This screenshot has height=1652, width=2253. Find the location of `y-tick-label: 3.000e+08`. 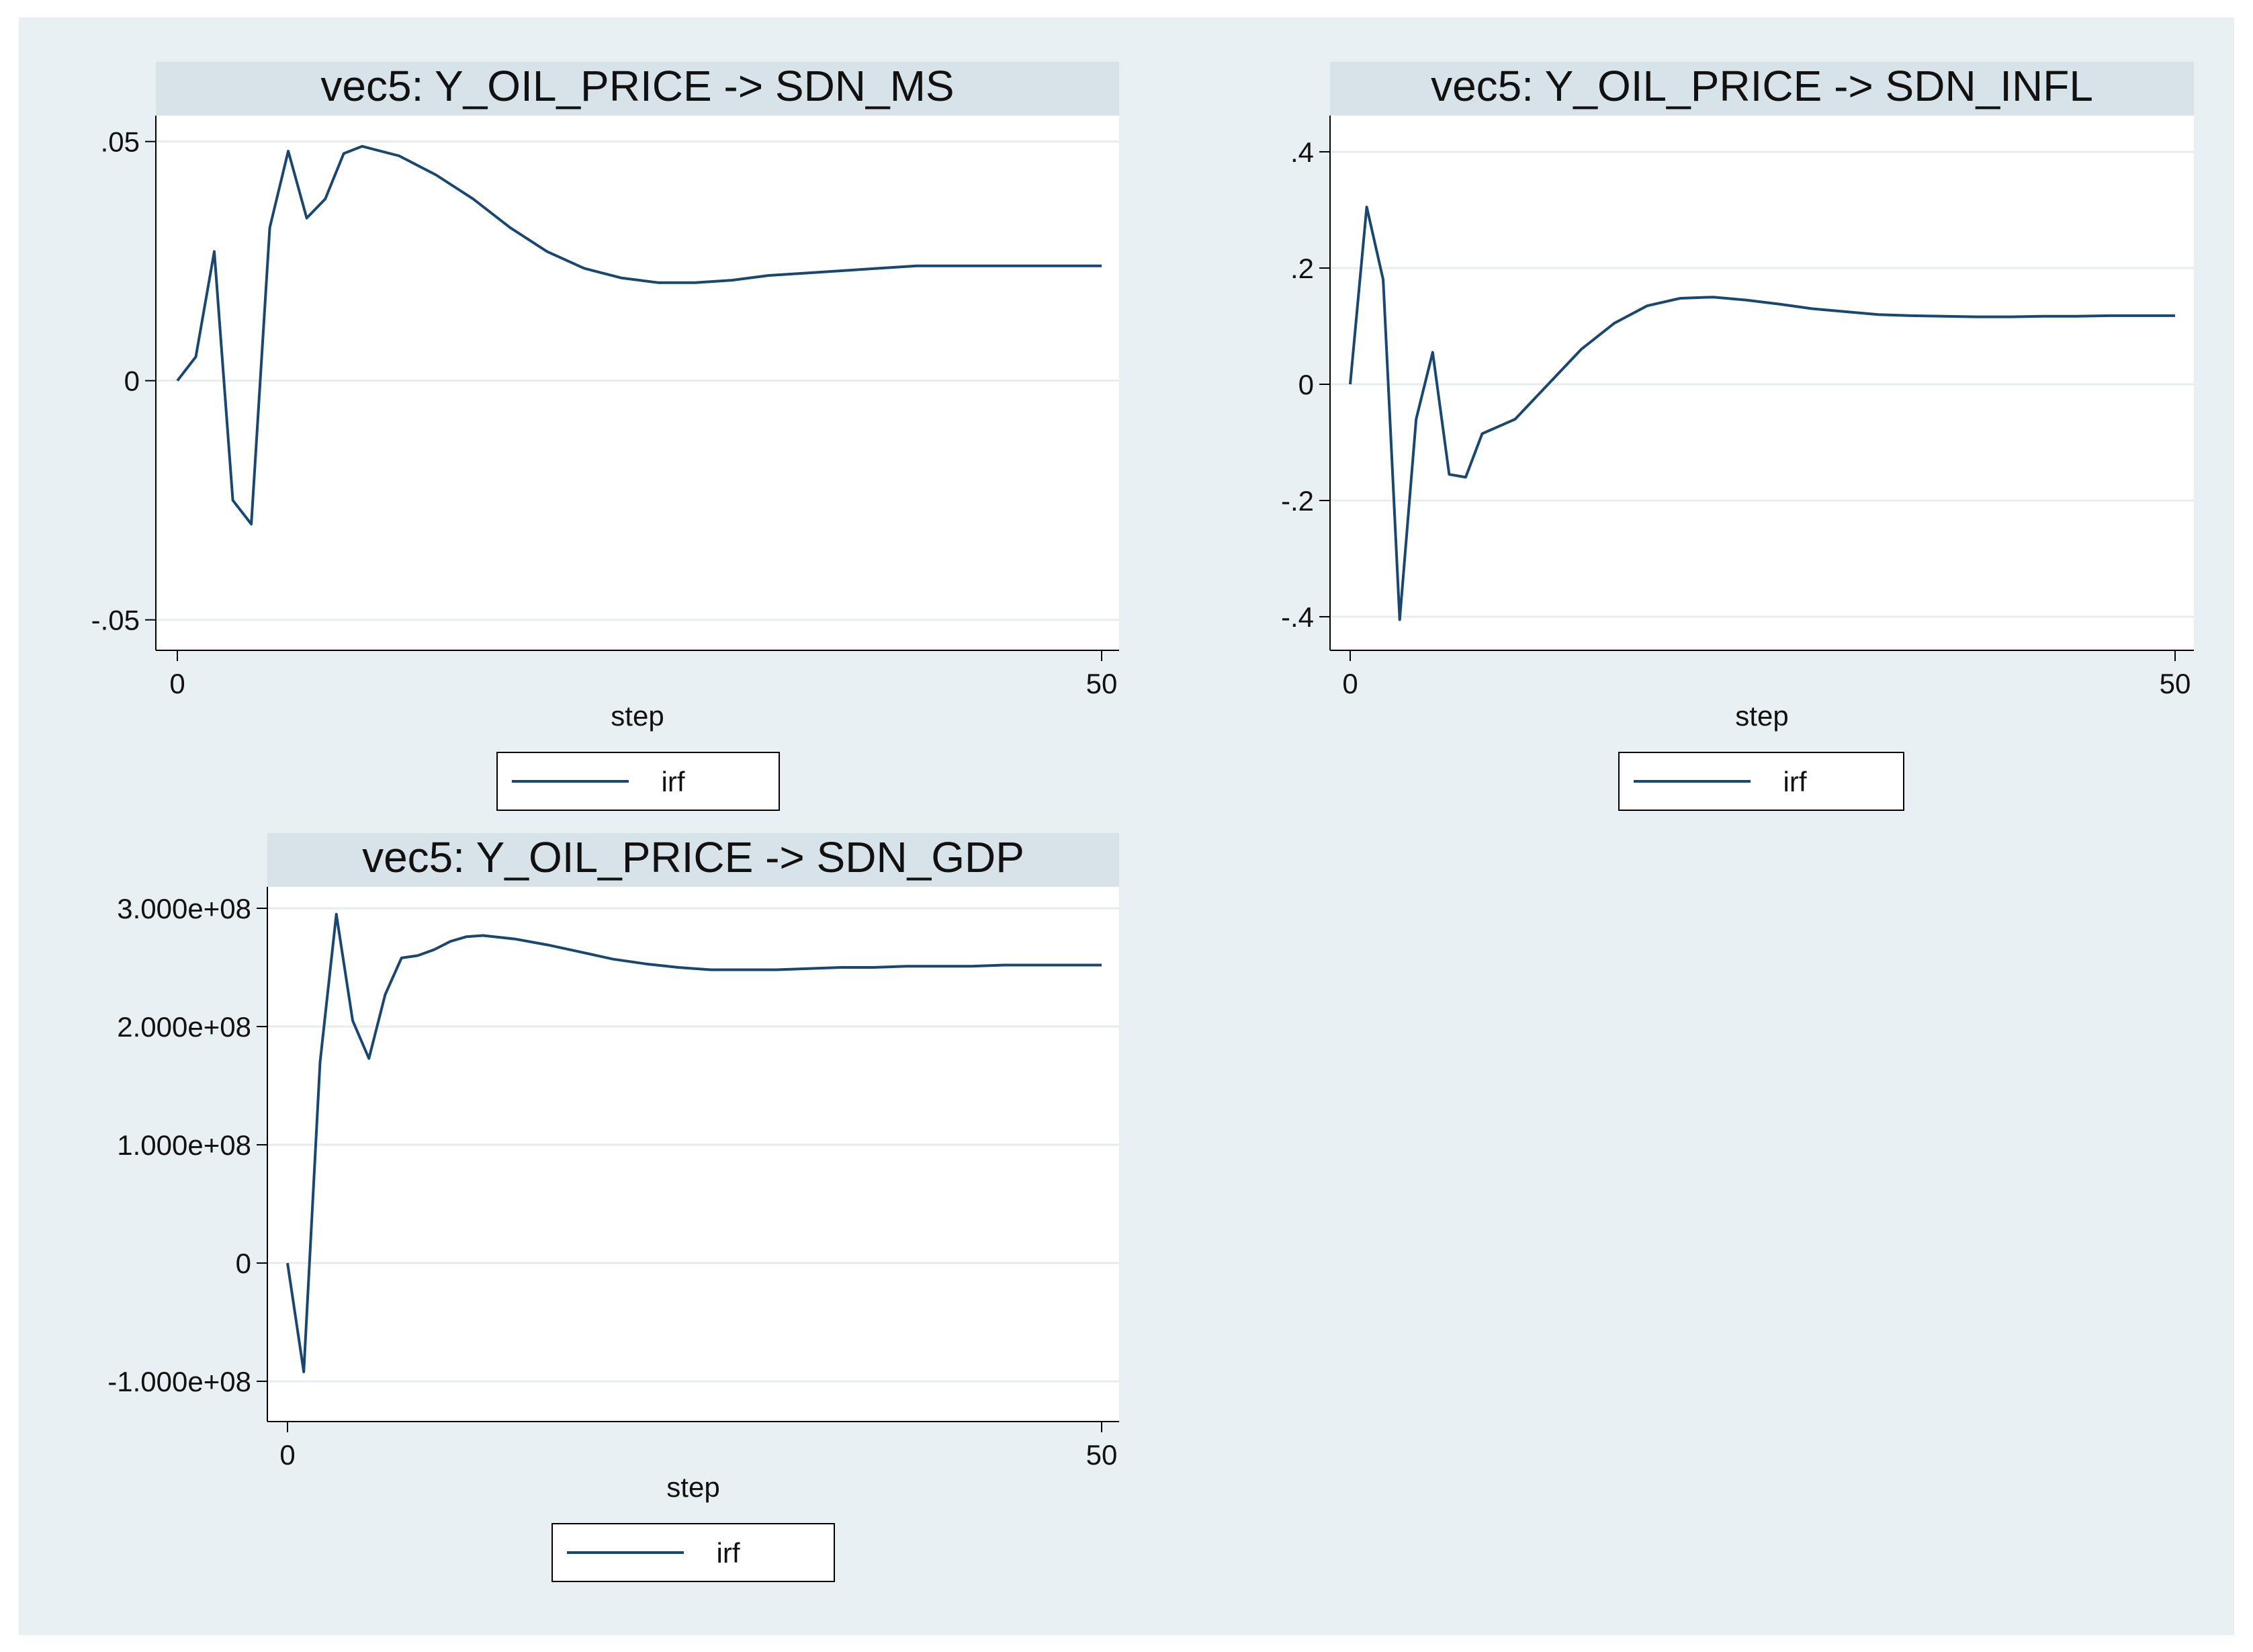

y-tick-label: 3.000e+08 is located at coordinates (184, 908).